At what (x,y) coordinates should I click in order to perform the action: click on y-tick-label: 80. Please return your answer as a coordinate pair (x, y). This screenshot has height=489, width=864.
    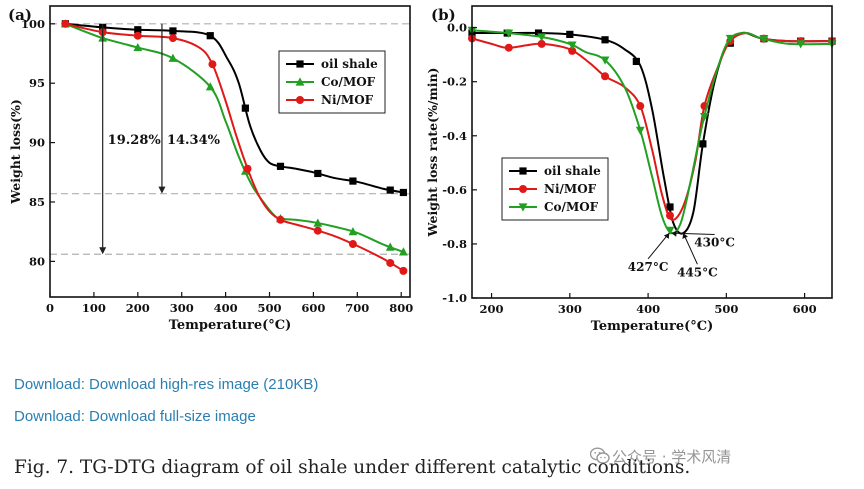
    Looking at the image, I should click on (37, 261).